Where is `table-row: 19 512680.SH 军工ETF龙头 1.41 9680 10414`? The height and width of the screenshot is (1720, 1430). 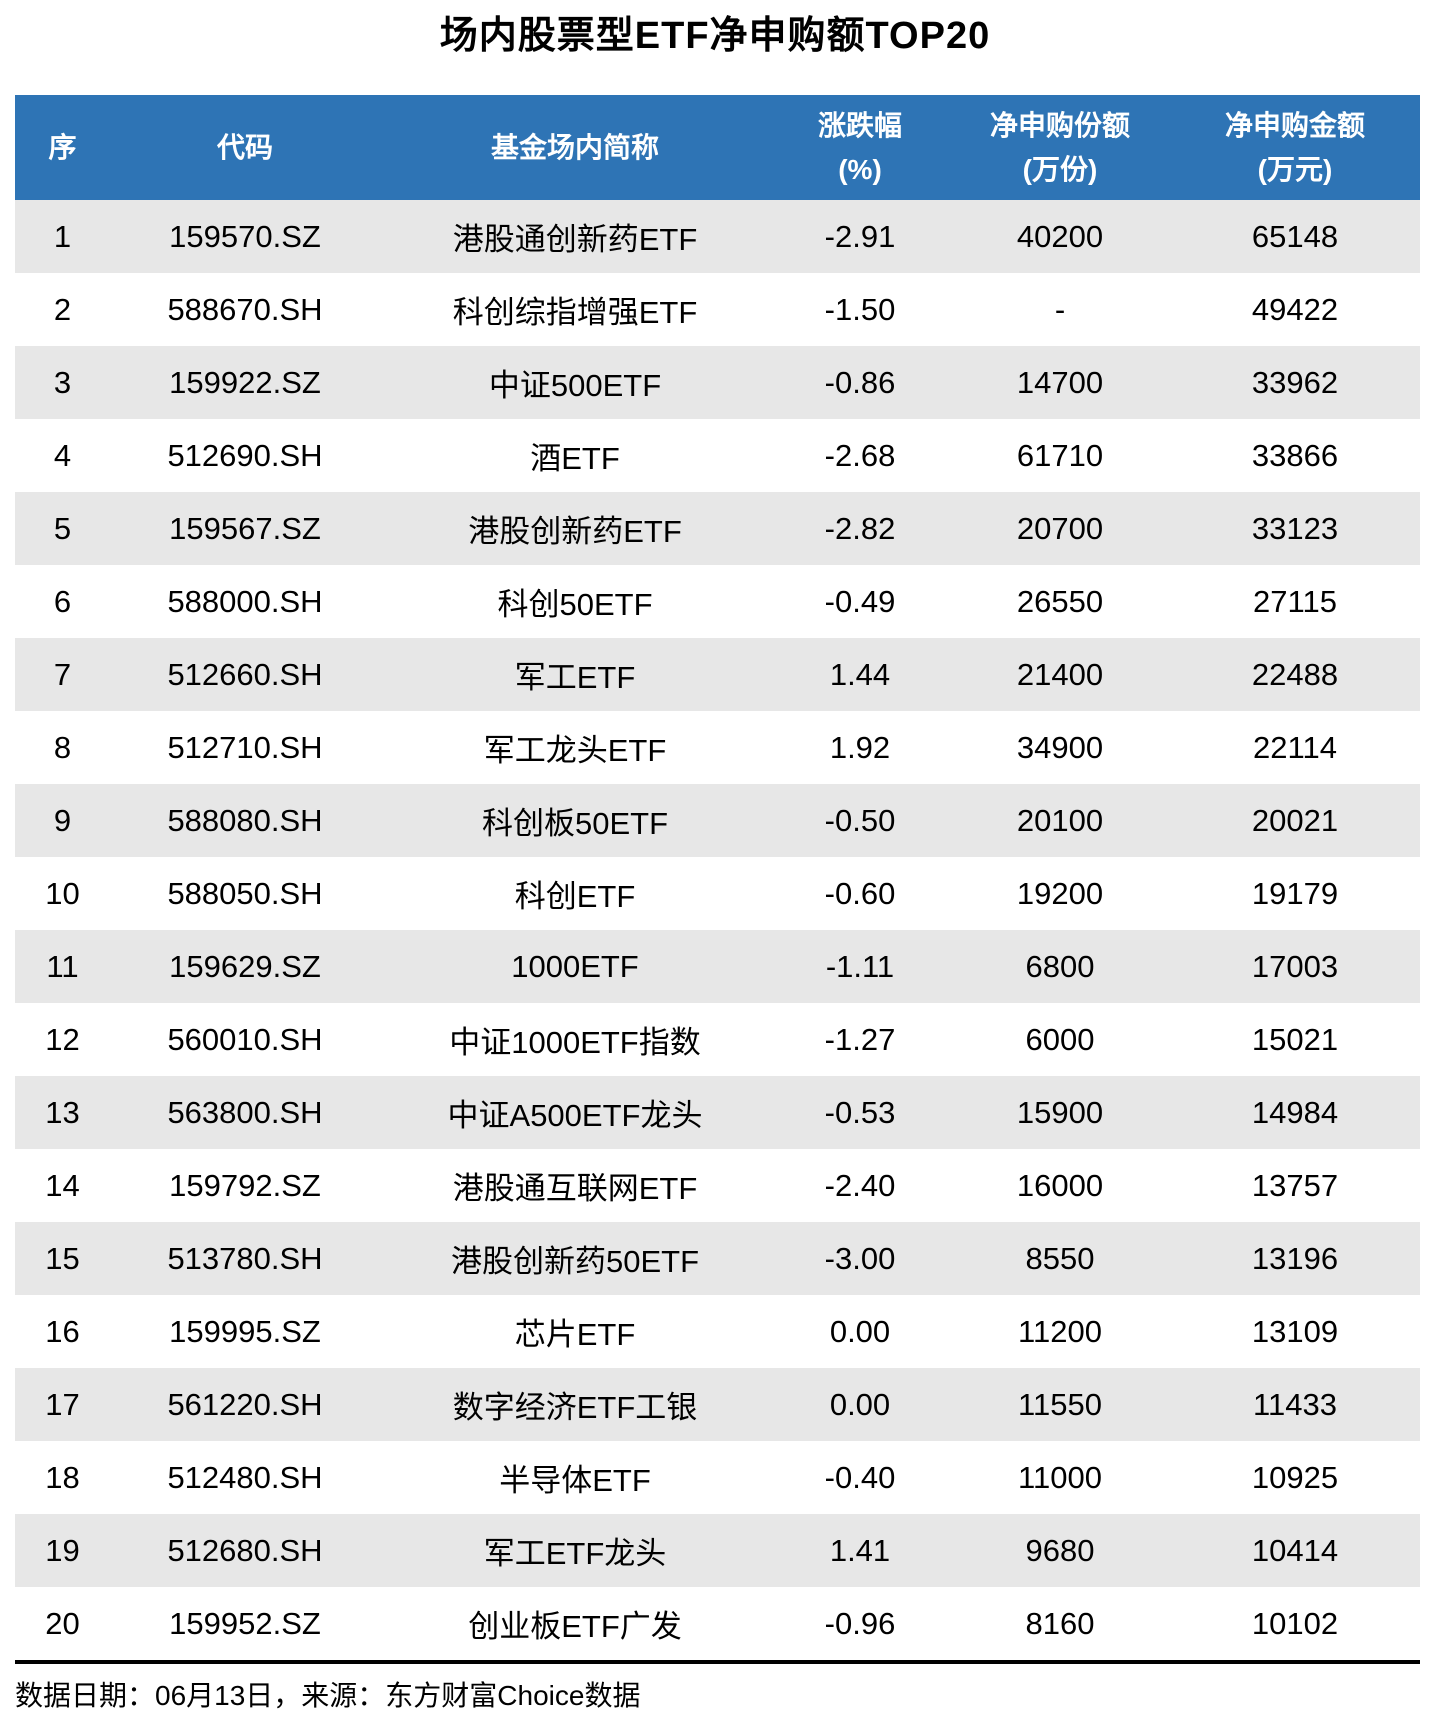 table-row: 19 512680.SH 军工ETF龙头 1.41 9680 10414 is located at coordinates (717, 1550).